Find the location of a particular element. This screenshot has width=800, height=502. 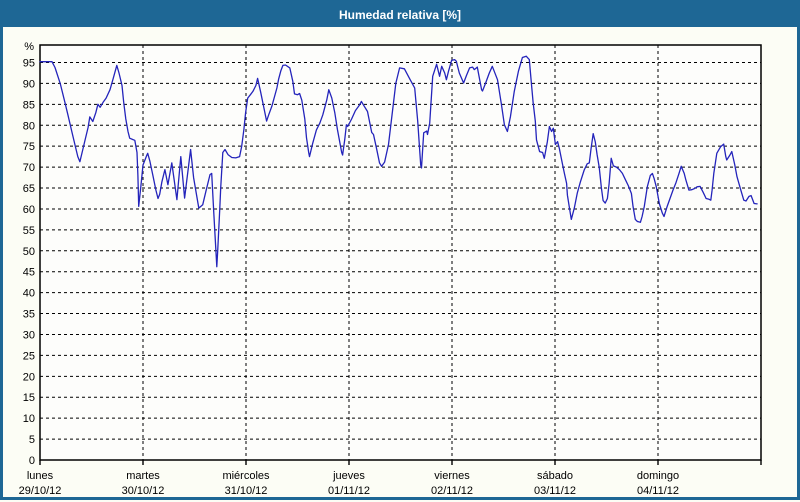

day-name-label: domingo is located at coordinates (658, 476).